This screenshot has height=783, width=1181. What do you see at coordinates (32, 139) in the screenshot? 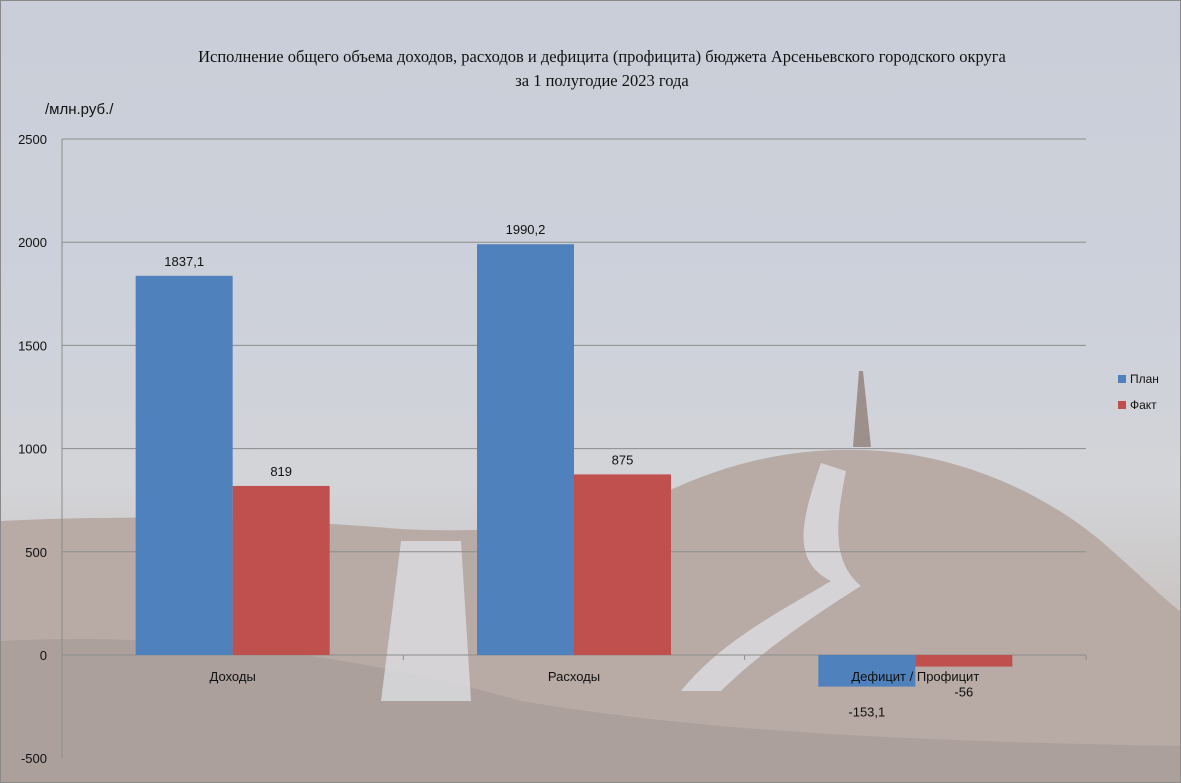
I see `y-tick-label: 2500` at bounding box center [32, 139].